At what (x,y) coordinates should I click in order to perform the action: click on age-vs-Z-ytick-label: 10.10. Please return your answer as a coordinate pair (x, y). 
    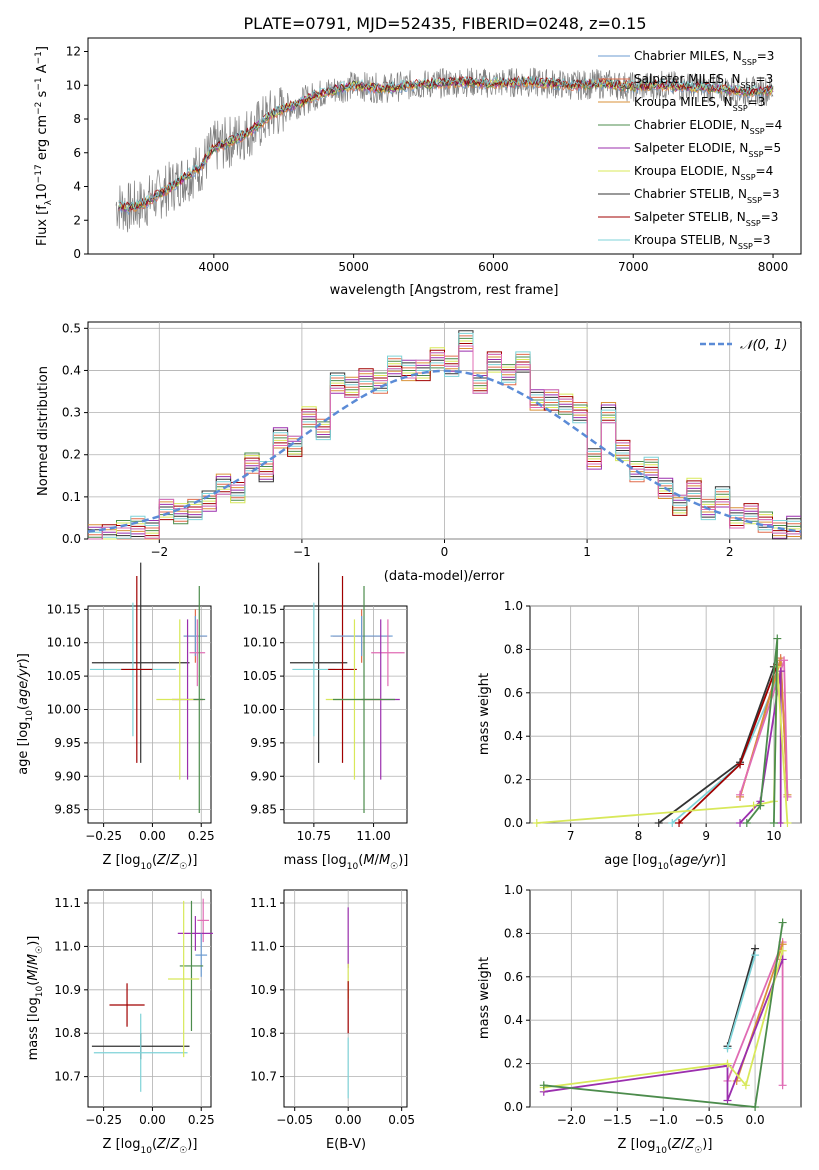
    Looking at the image, I should click on (64, 643).